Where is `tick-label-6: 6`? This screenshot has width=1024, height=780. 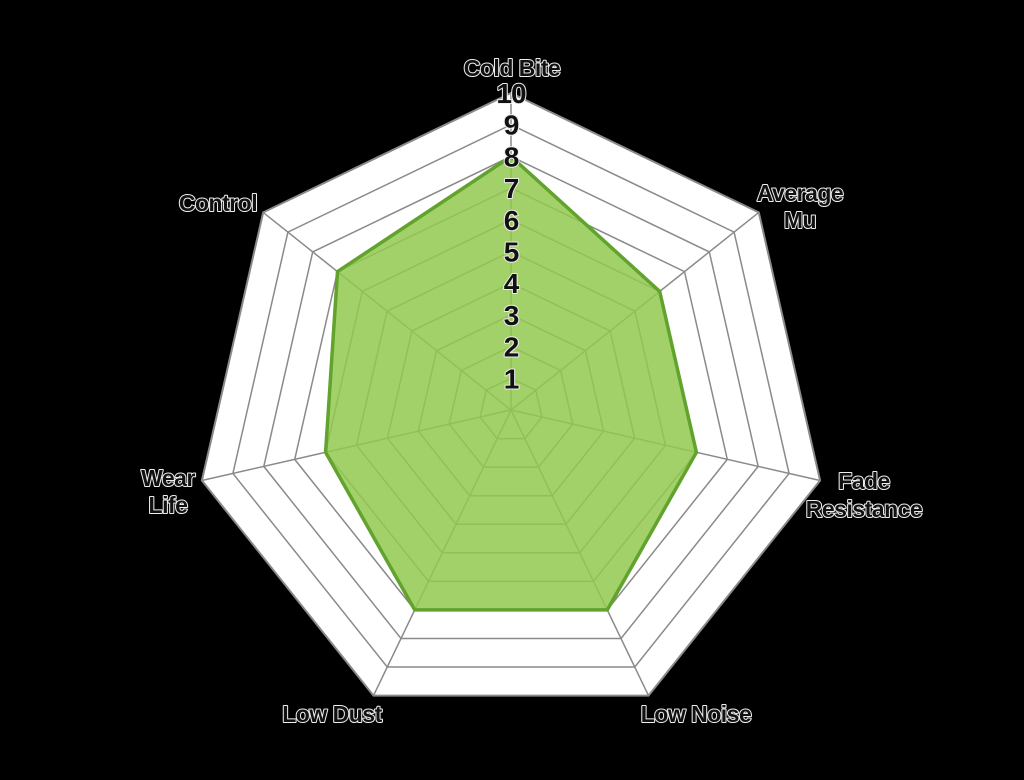 tick-label-6: 6 is located at coordinates (511, 220).